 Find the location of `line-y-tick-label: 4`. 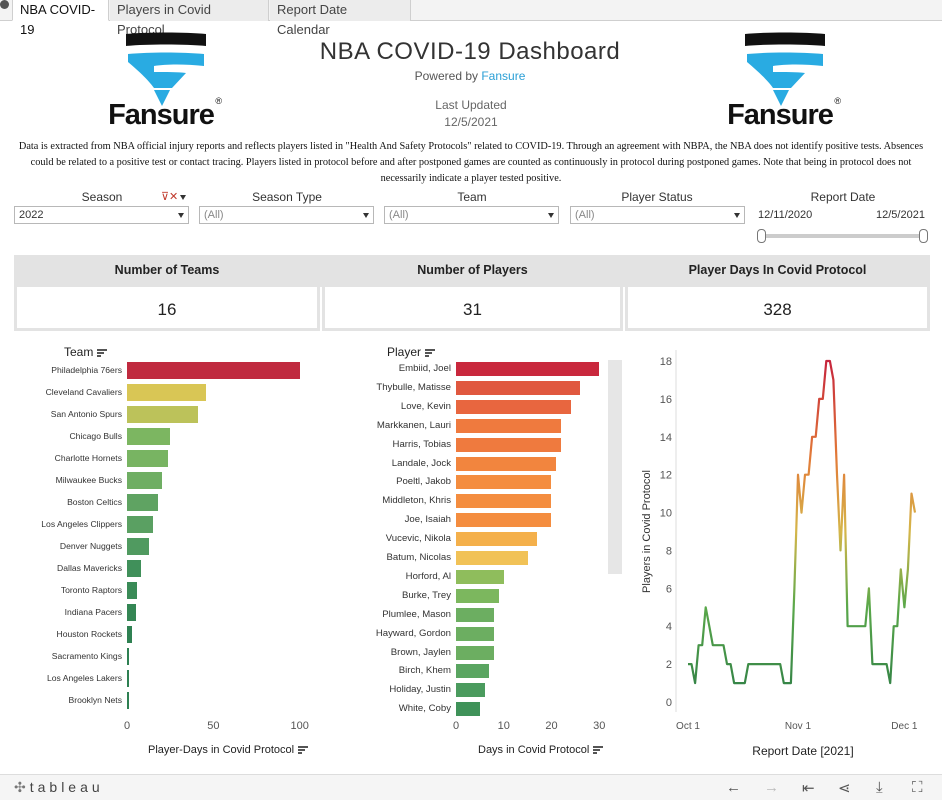

line-y-tick-label: 4 is located at coordinates (669, 627).